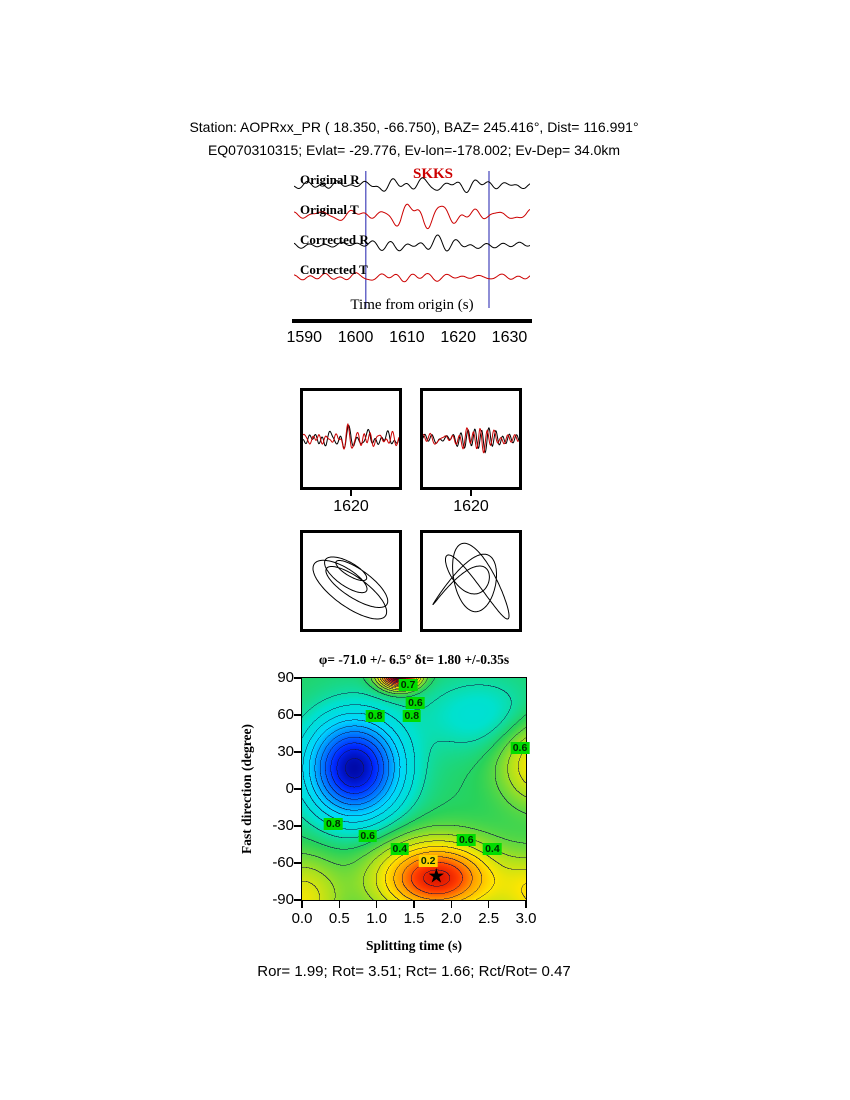  I want to click on map-y-axis-label: Fast direction (degree), so click(246, 789).